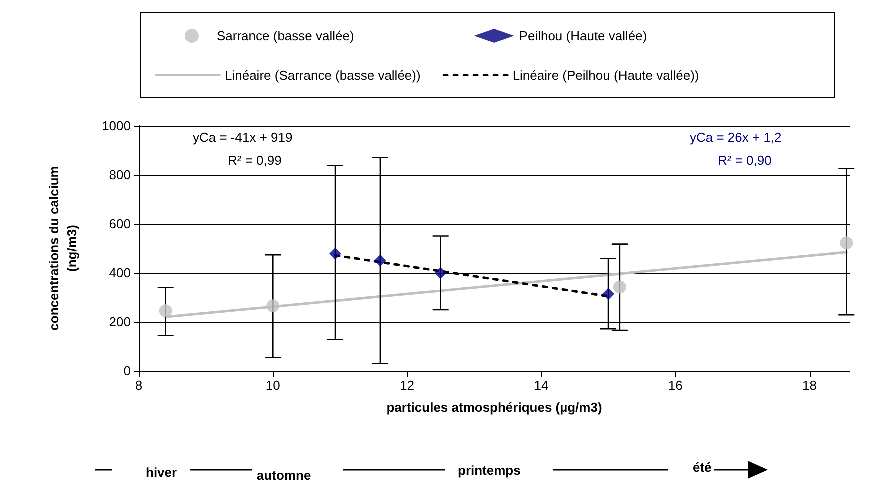  I want to click on annotation: yCa = -41x + 919, so click(243, 137).